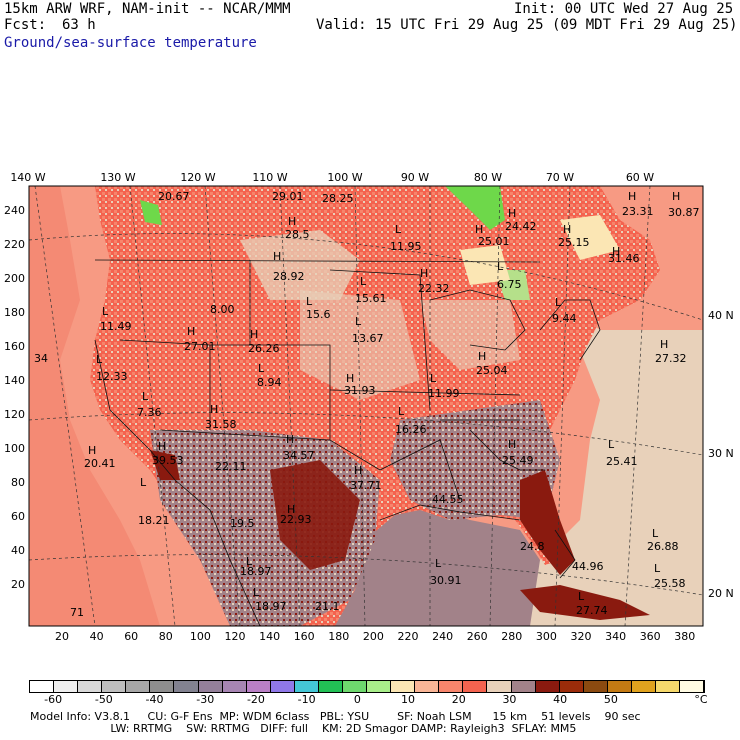 Image resolution: width=740 pixels, height=740 pixels. What do you see at coordinates (610, 699) in the screenshot?
I see `colorbar-label: 50` at bounding box center [610, 699].